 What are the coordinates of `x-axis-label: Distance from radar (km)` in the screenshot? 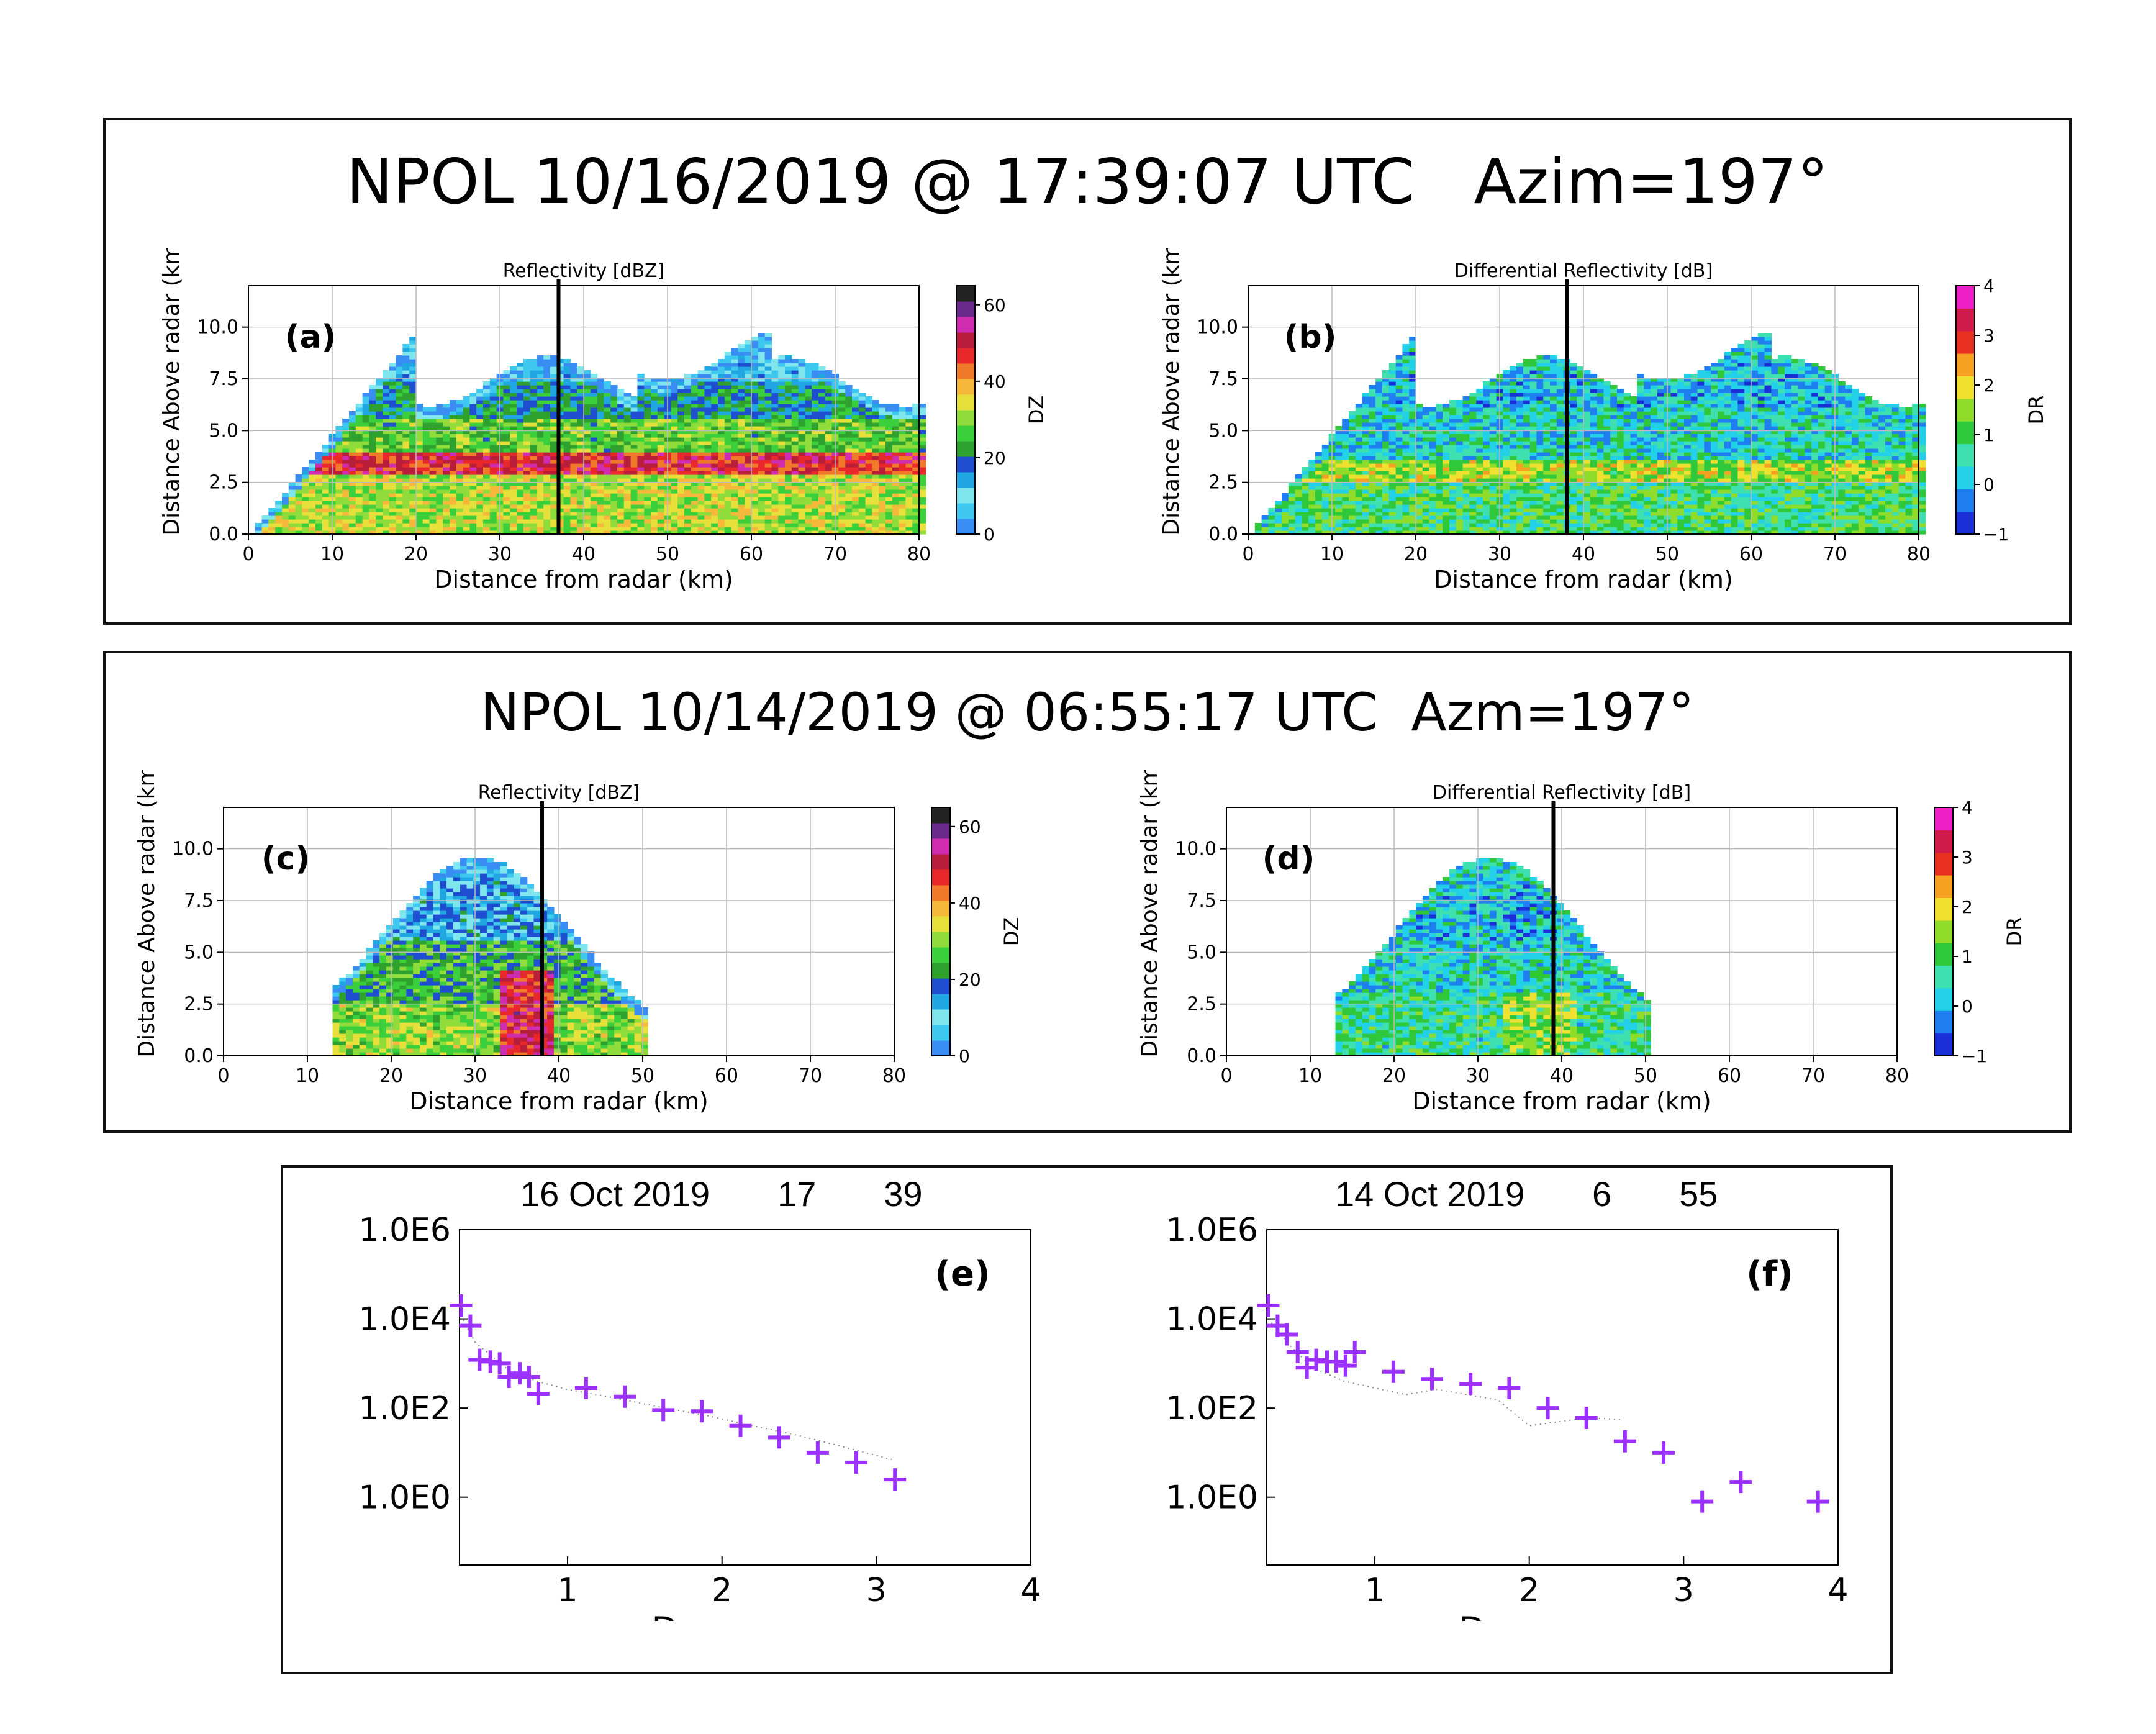 It's located at (583, 579).